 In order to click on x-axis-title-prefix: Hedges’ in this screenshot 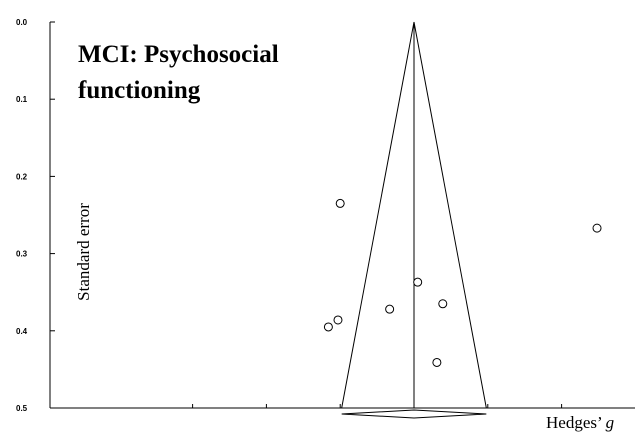, I will do `click(576, 422)`.